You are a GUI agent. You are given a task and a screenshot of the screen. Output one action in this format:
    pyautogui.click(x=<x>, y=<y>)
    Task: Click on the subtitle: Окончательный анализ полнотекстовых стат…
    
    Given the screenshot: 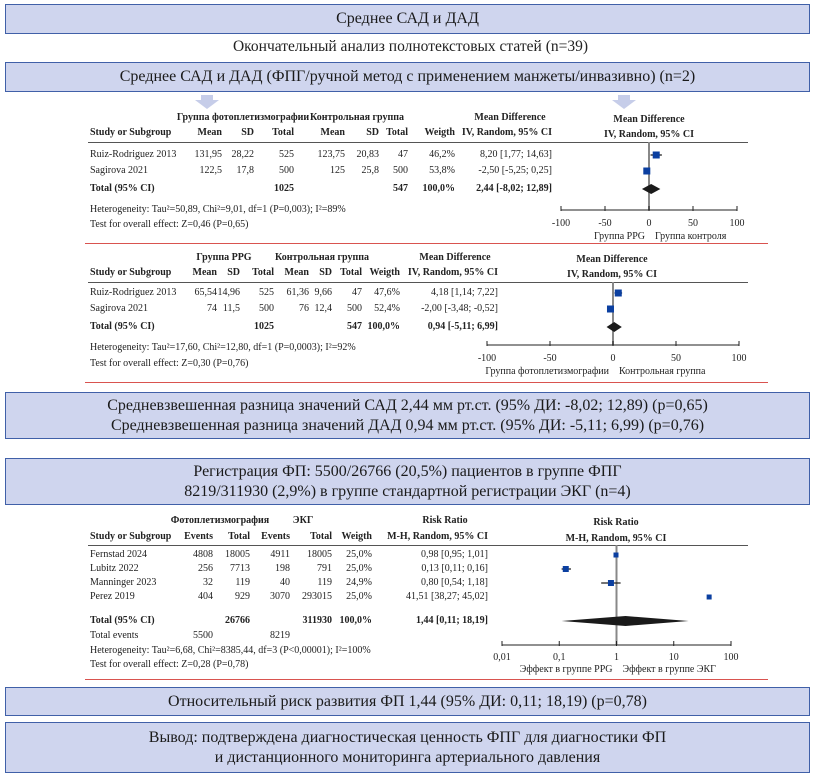 What is the action you would take?
    pyautogui.click(x=410, y=46)
    